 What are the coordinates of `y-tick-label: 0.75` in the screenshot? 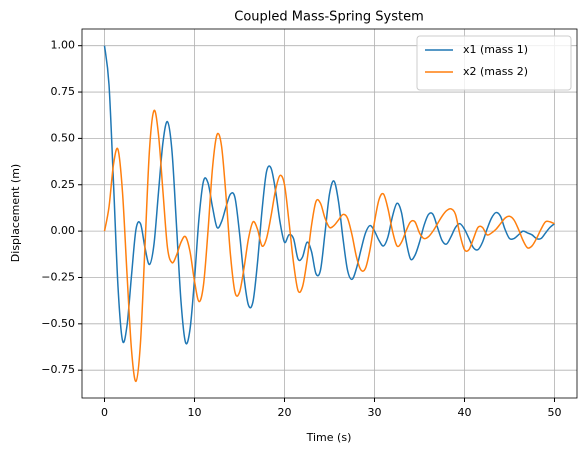 It's located at (63, 91).